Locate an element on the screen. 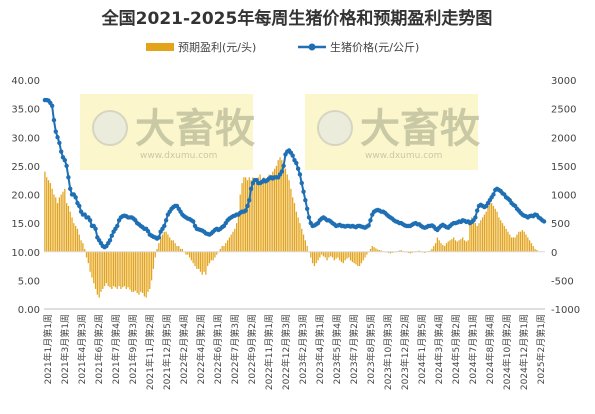  y-right-tick-label: 3000 is located at coordinates (563, 81).